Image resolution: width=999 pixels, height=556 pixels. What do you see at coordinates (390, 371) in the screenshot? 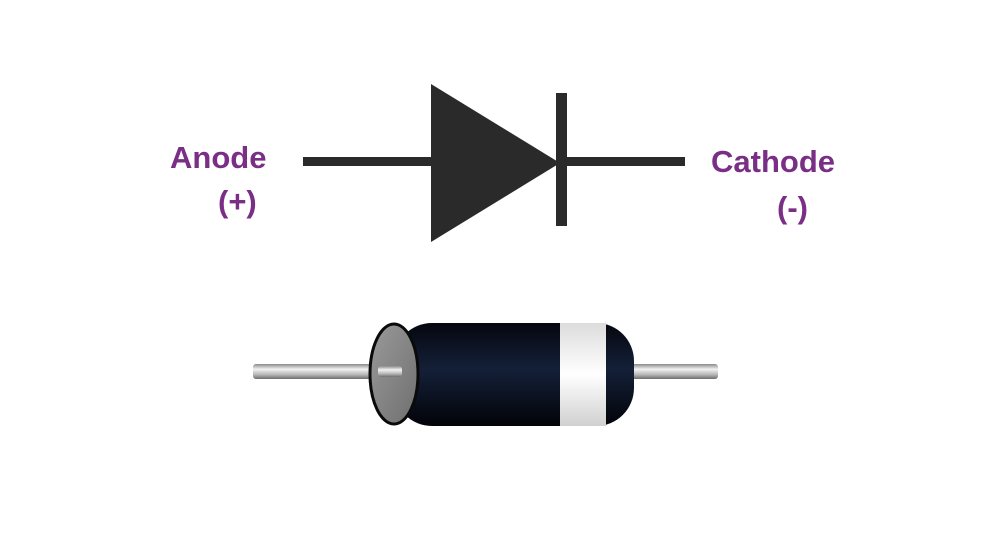
I see `lead-stub` at bounding box center [390, 371].